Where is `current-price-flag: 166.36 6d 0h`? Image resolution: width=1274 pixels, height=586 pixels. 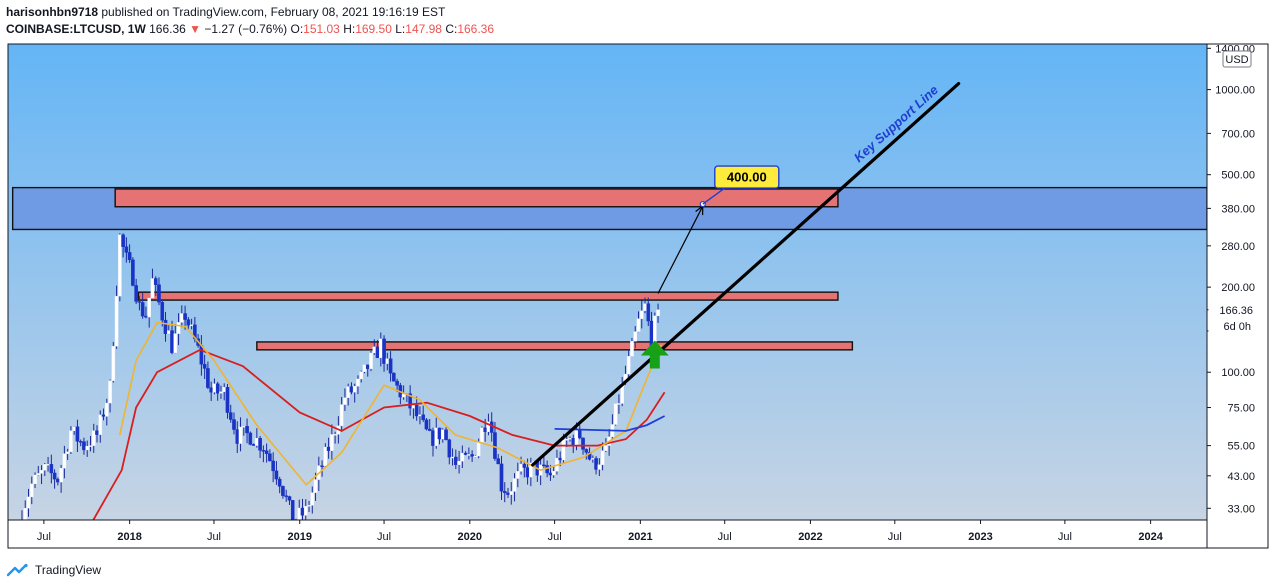
current-price-flag: 166.36 6d 0h is located at coordinates (1234, 319).